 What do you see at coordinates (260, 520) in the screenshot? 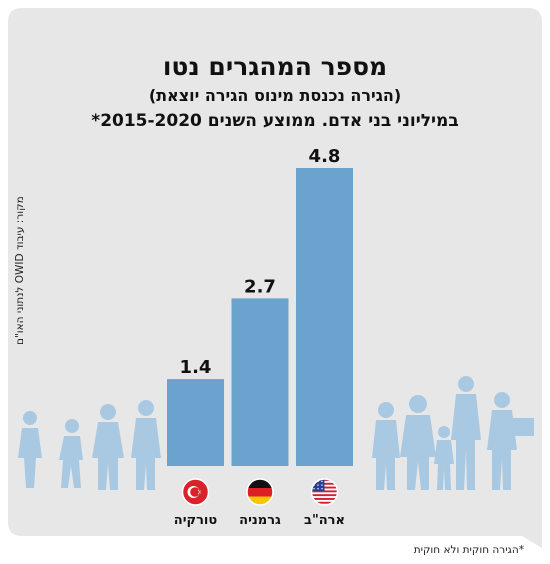
I see `category-label-2: גרמניה` at bounding box center [260, 520].